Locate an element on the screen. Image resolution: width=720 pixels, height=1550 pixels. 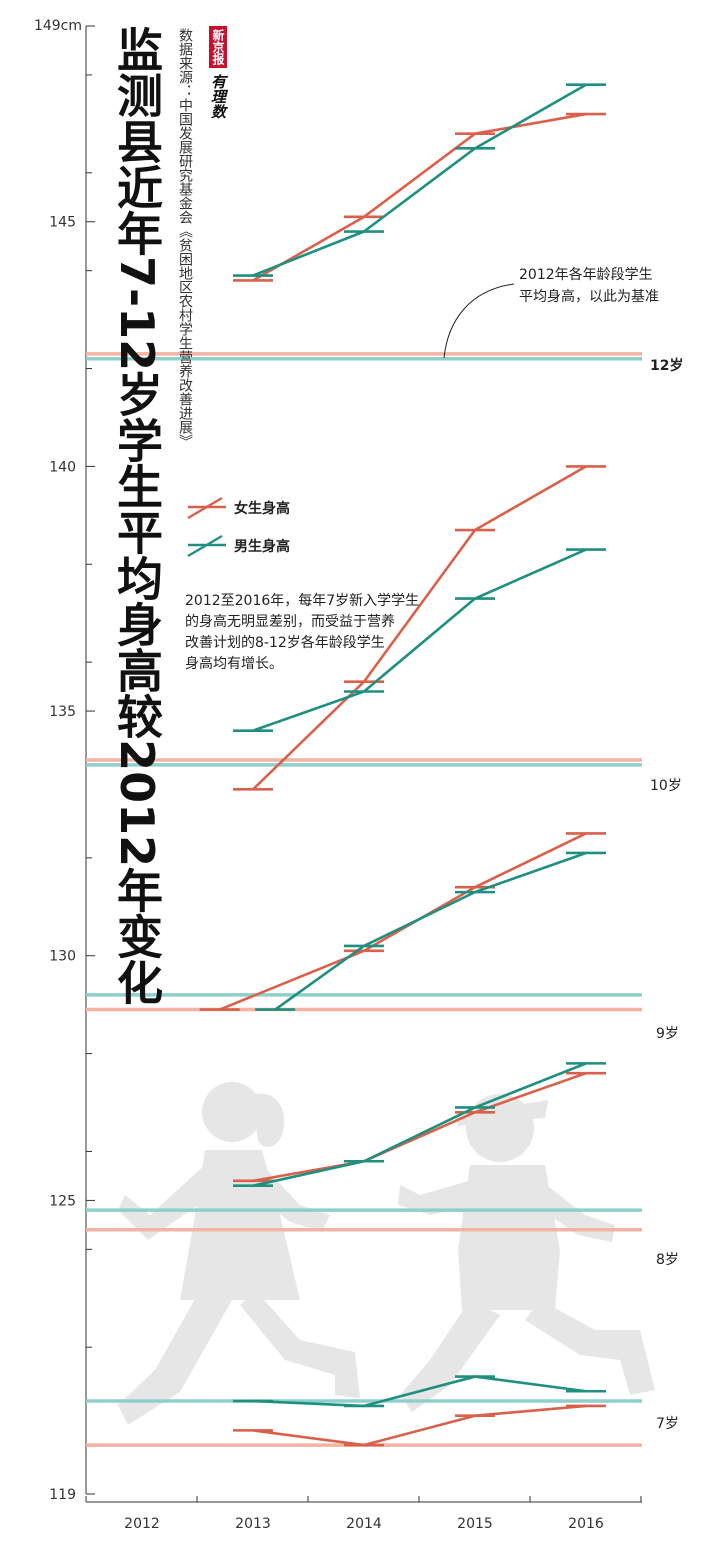
legend-markers is located at coordinates (206, 527).